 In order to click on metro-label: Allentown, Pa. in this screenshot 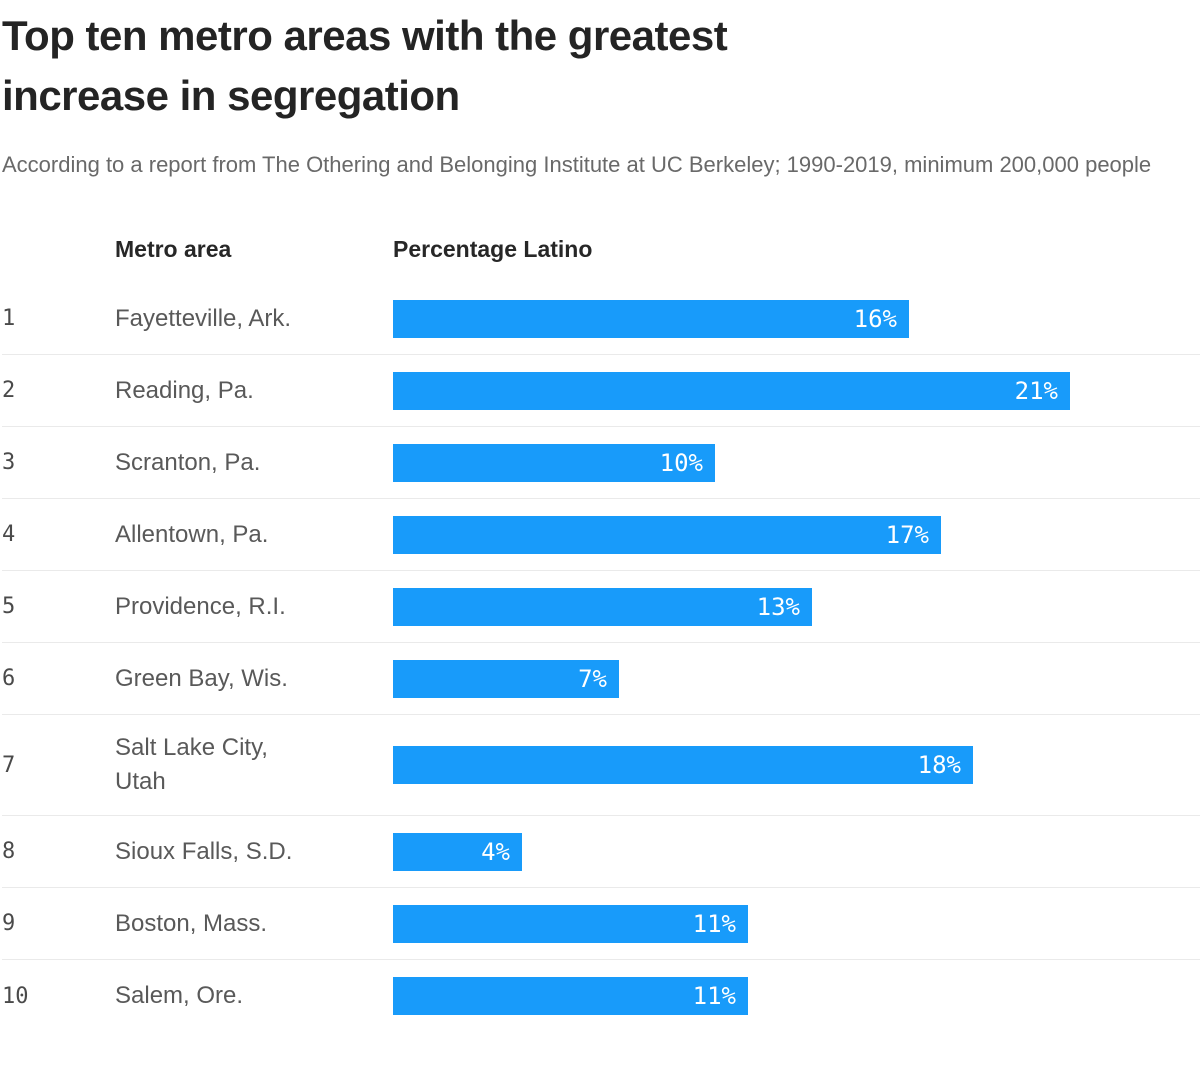, I will do `click(192, 534)`.